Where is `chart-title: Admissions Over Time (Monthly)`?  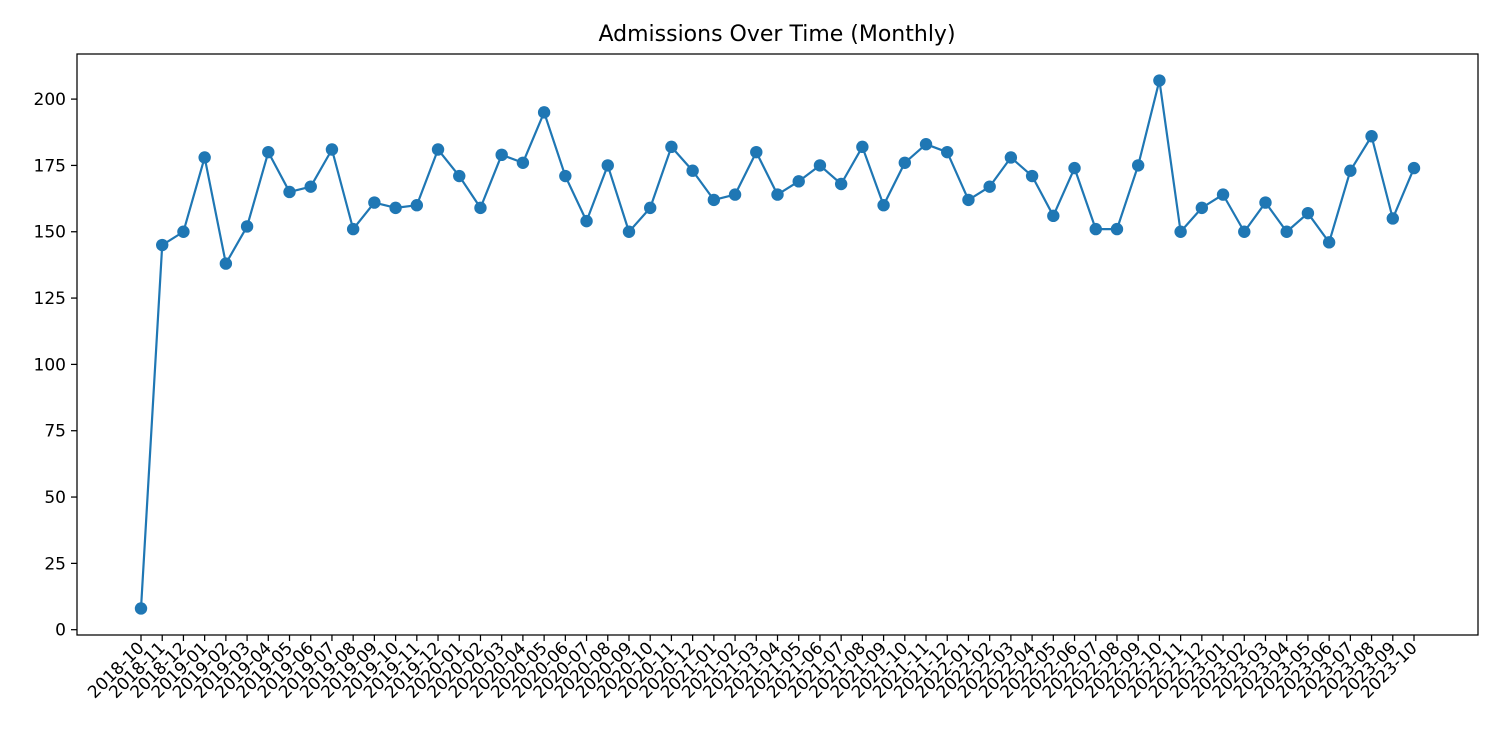 chart-title: Admissions Over Time (Monthly) is located at coordinates (776, 34).